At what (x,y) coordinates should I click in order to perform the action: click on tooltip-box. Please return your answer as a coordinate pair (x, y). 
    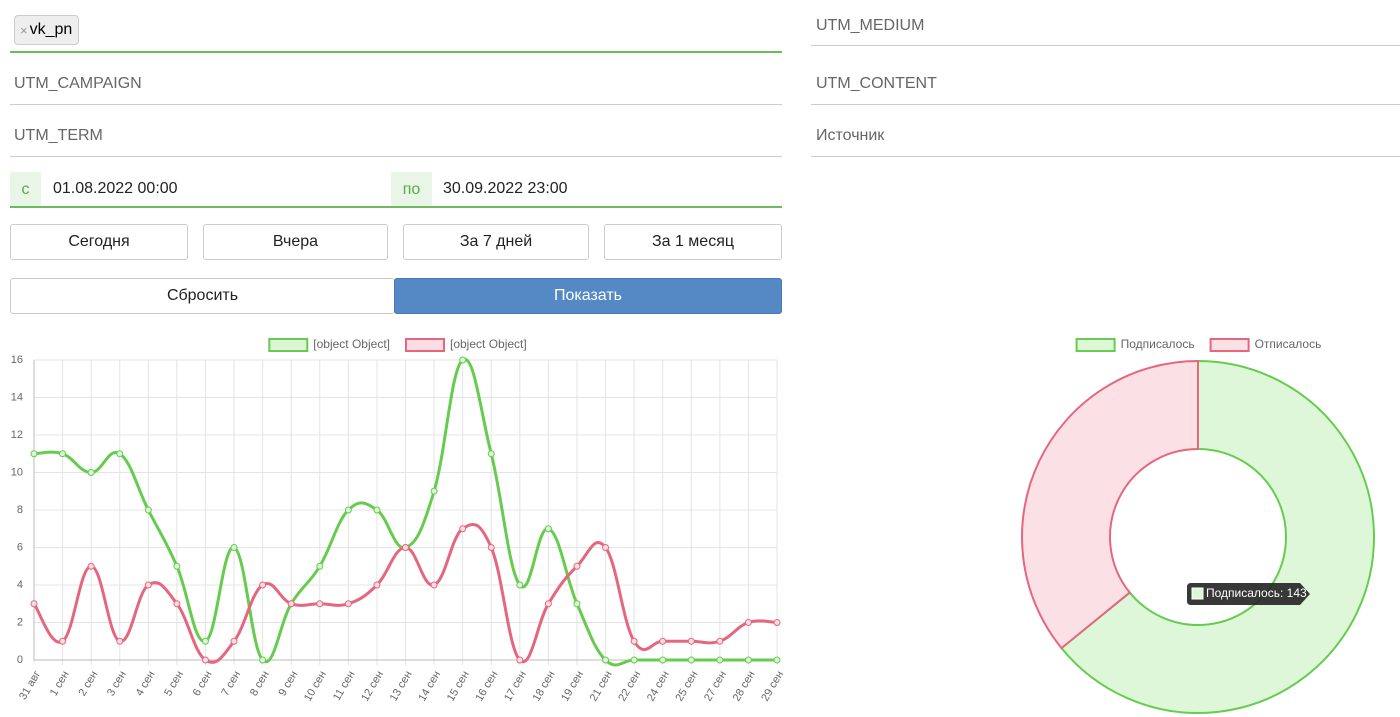
    Looking at the image, I should click on (1248, 594).